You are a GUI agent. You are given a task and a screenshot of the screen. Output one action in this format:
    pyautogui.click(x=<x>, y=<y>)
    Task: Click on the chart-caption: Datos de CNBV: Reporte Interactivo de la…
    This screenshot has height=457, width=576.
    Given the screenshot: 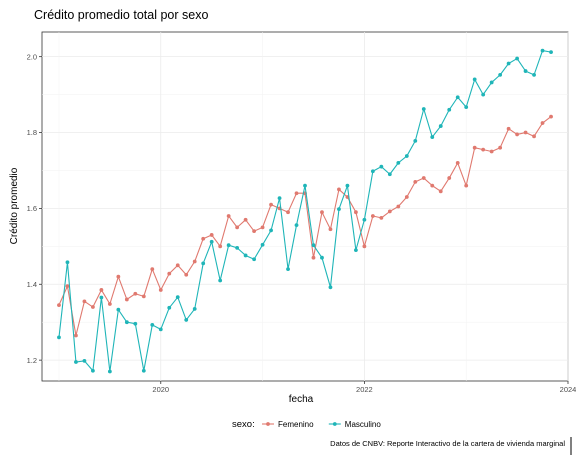 What is the action you would take?
    pyautogui.click(x=447, y=443)
    